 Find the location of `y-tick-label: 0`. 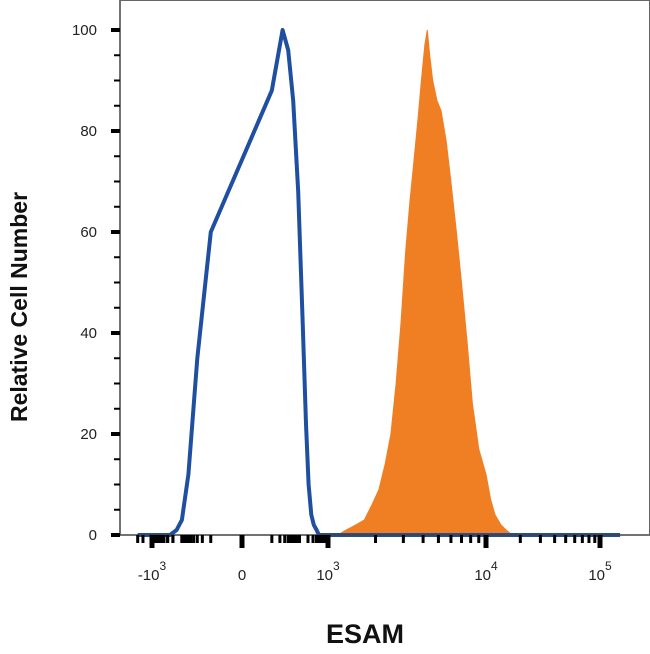

y-tick-label: 0 is located at coordinates (93, 535).